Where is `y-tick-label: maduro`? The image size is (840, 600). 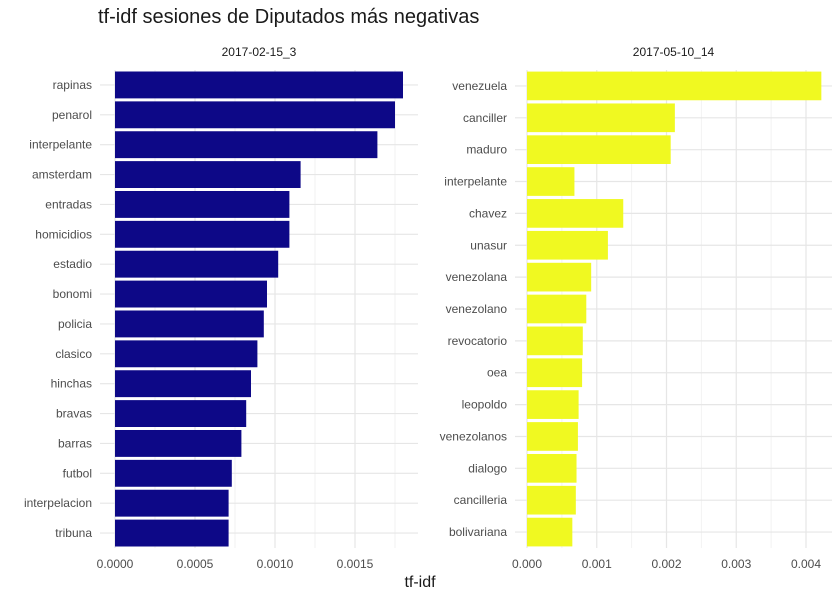
y-tick-label: maduro is located at coordinates (486, 150).